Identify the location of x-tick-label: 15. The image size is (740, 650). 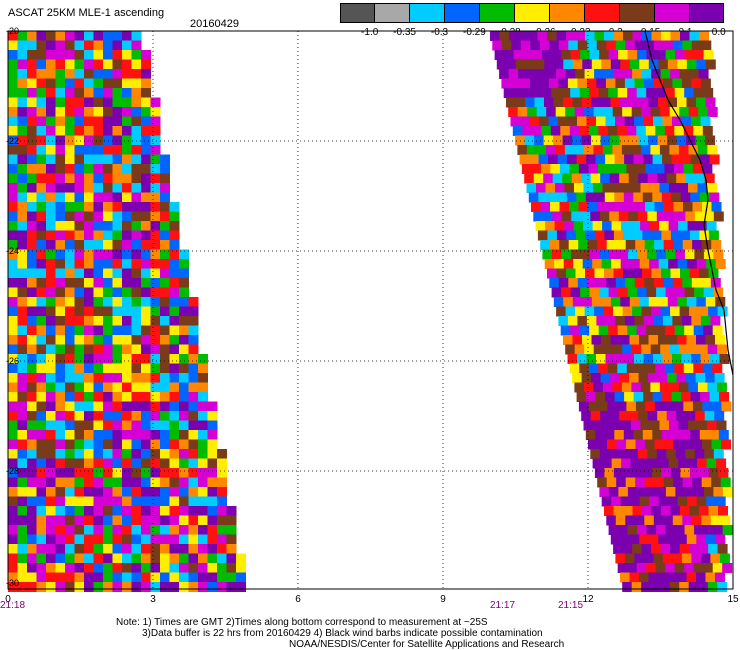
(733, 599).